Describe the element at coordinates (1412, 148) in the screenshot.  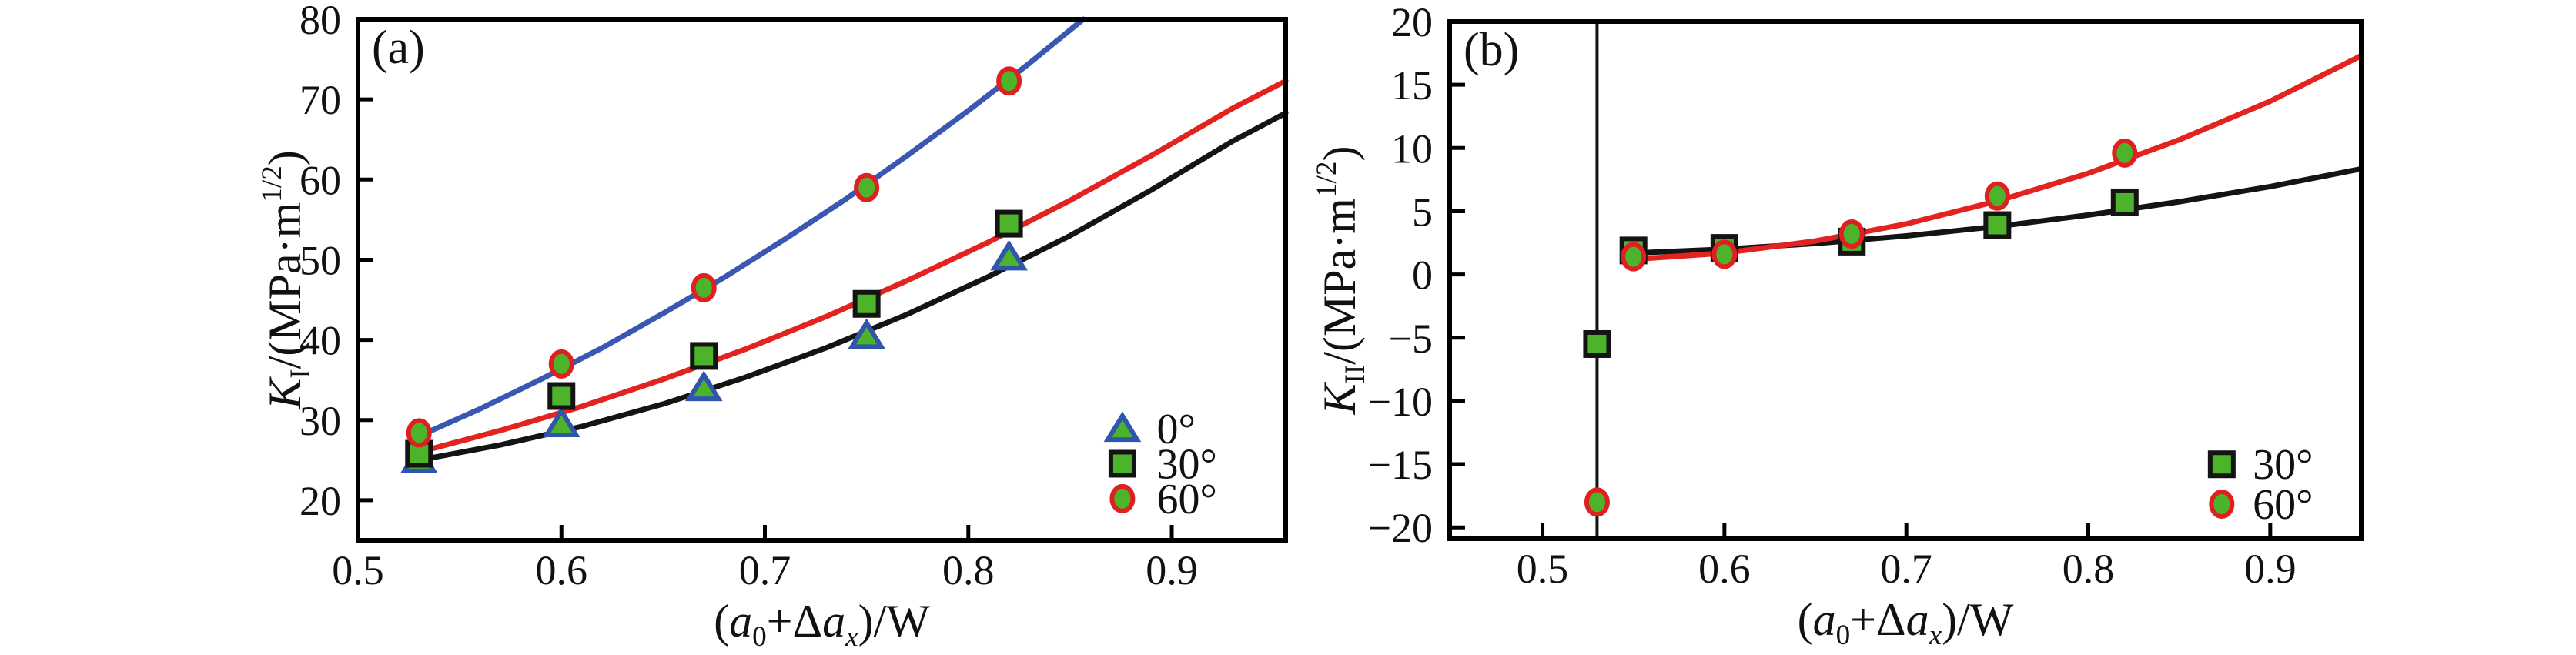
I see `y-tick-label: 10` at that location.